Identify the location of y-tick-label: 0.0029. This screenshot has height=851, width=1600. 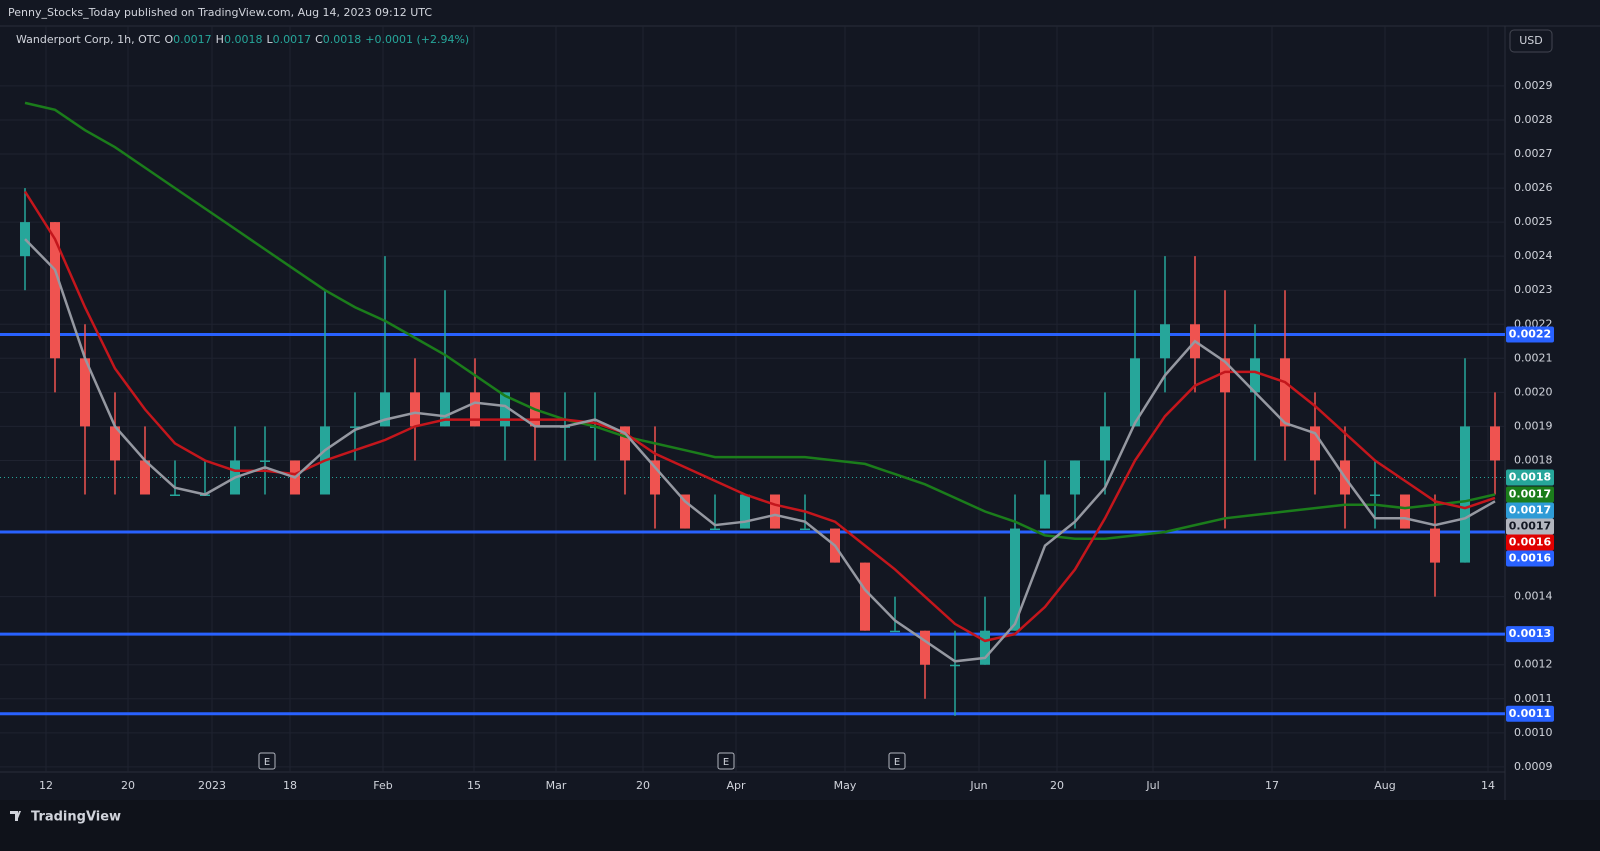
(1533, 85).